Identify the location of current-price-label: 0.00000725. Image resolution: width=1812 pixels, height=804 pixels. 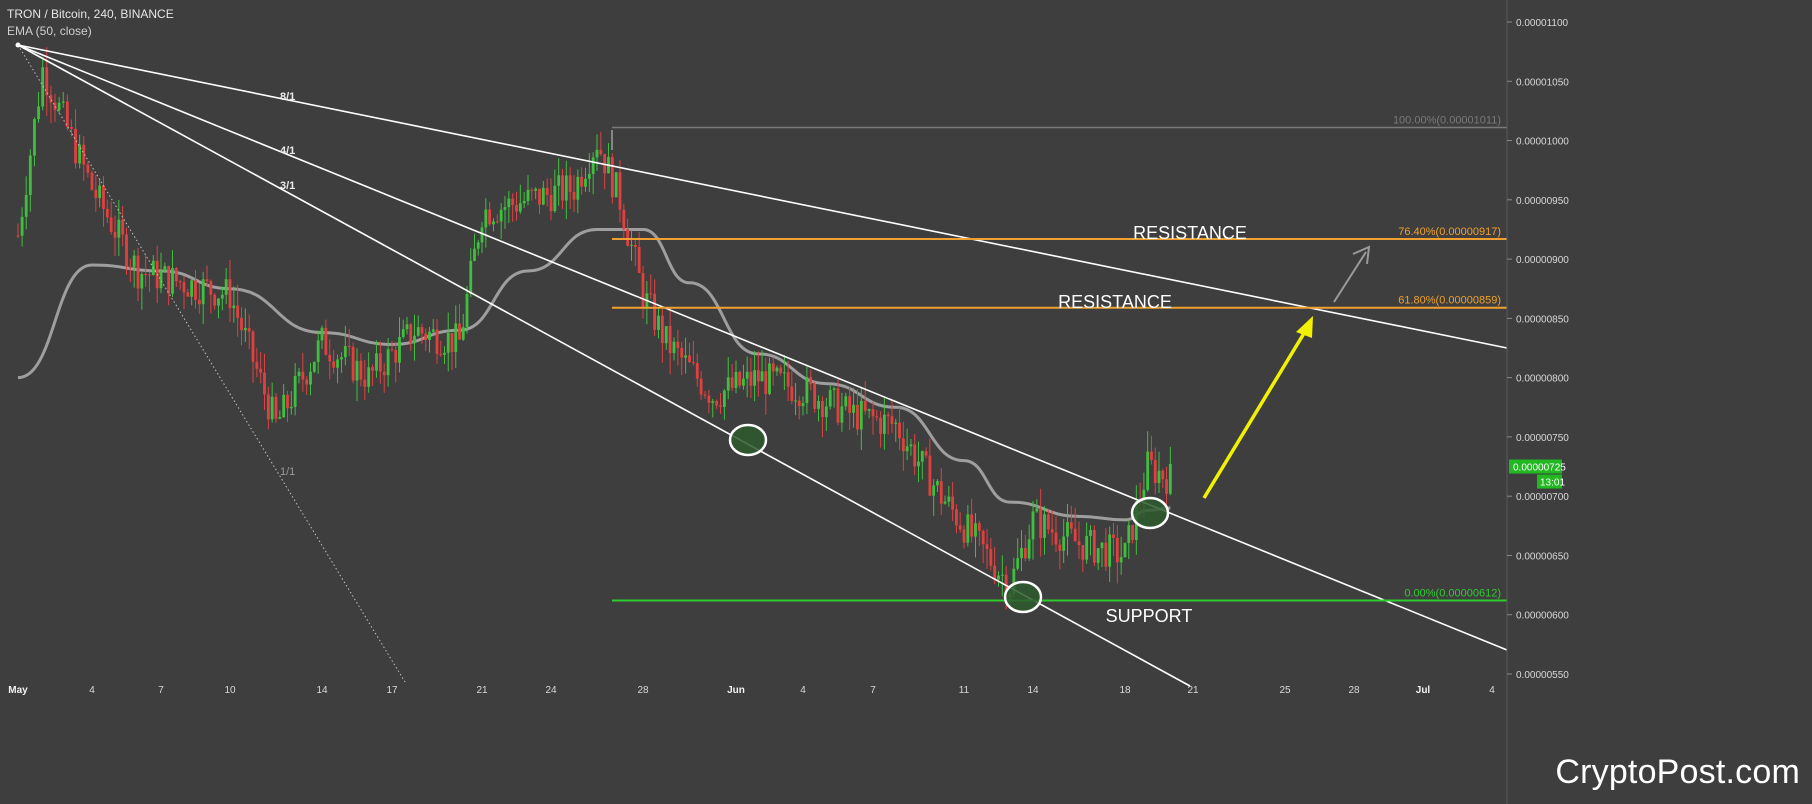
(1539, 468).